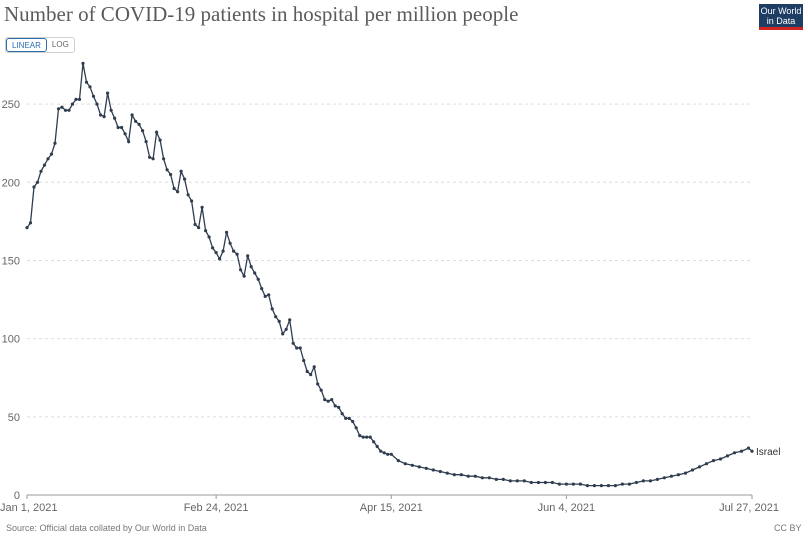  I want to click on logo-line-2: in Data, so click(781, 21).